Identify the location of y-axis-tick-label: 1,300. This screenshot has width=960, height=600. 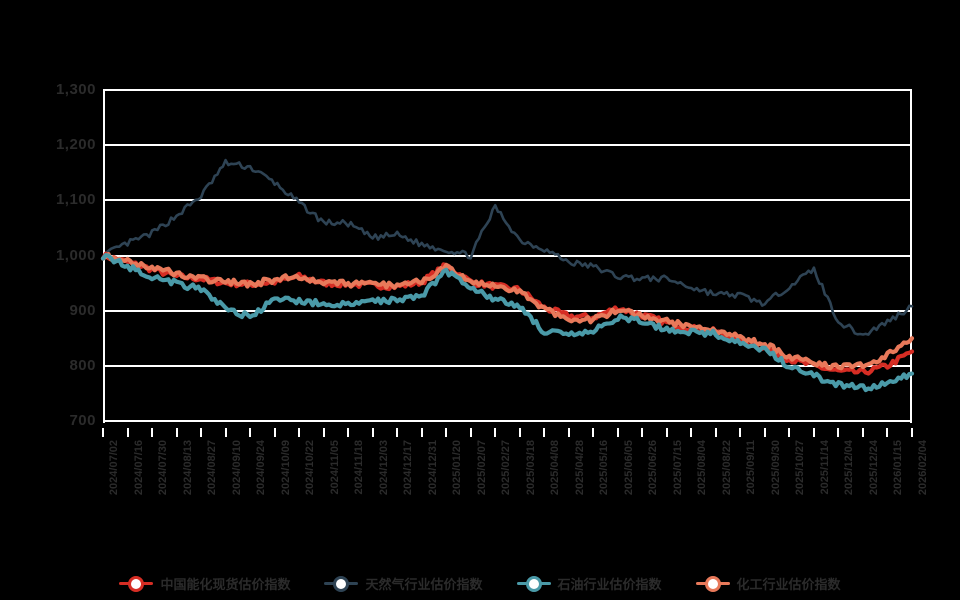
(75, 89).